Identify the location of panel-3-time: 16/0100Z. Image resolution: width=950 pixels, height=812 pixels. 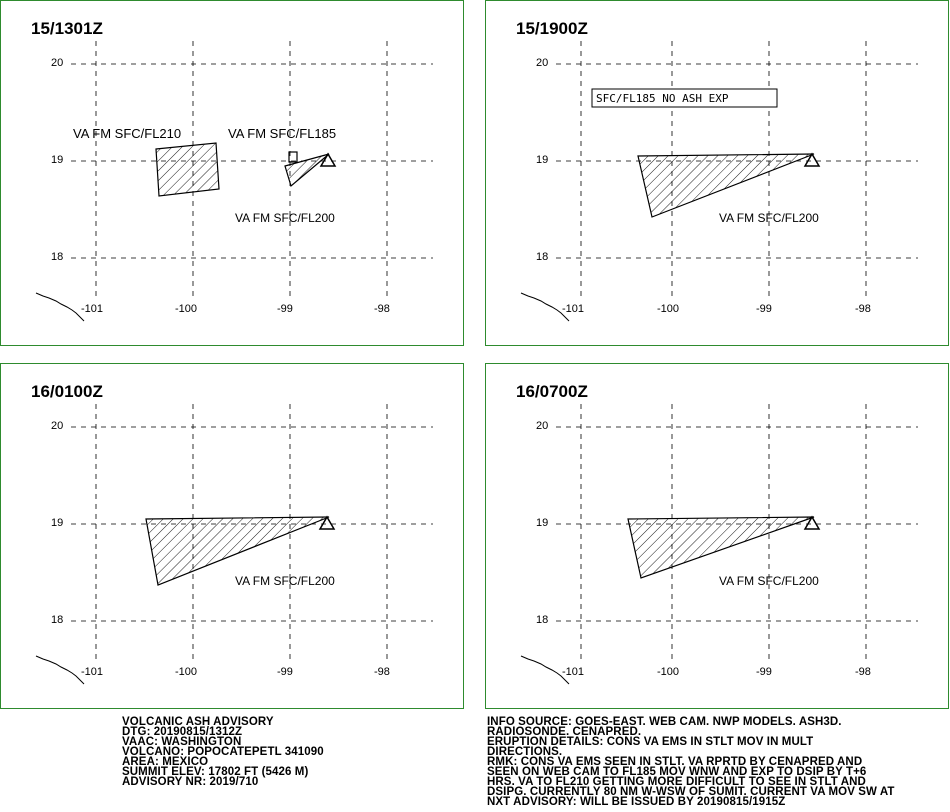
(67, 391).